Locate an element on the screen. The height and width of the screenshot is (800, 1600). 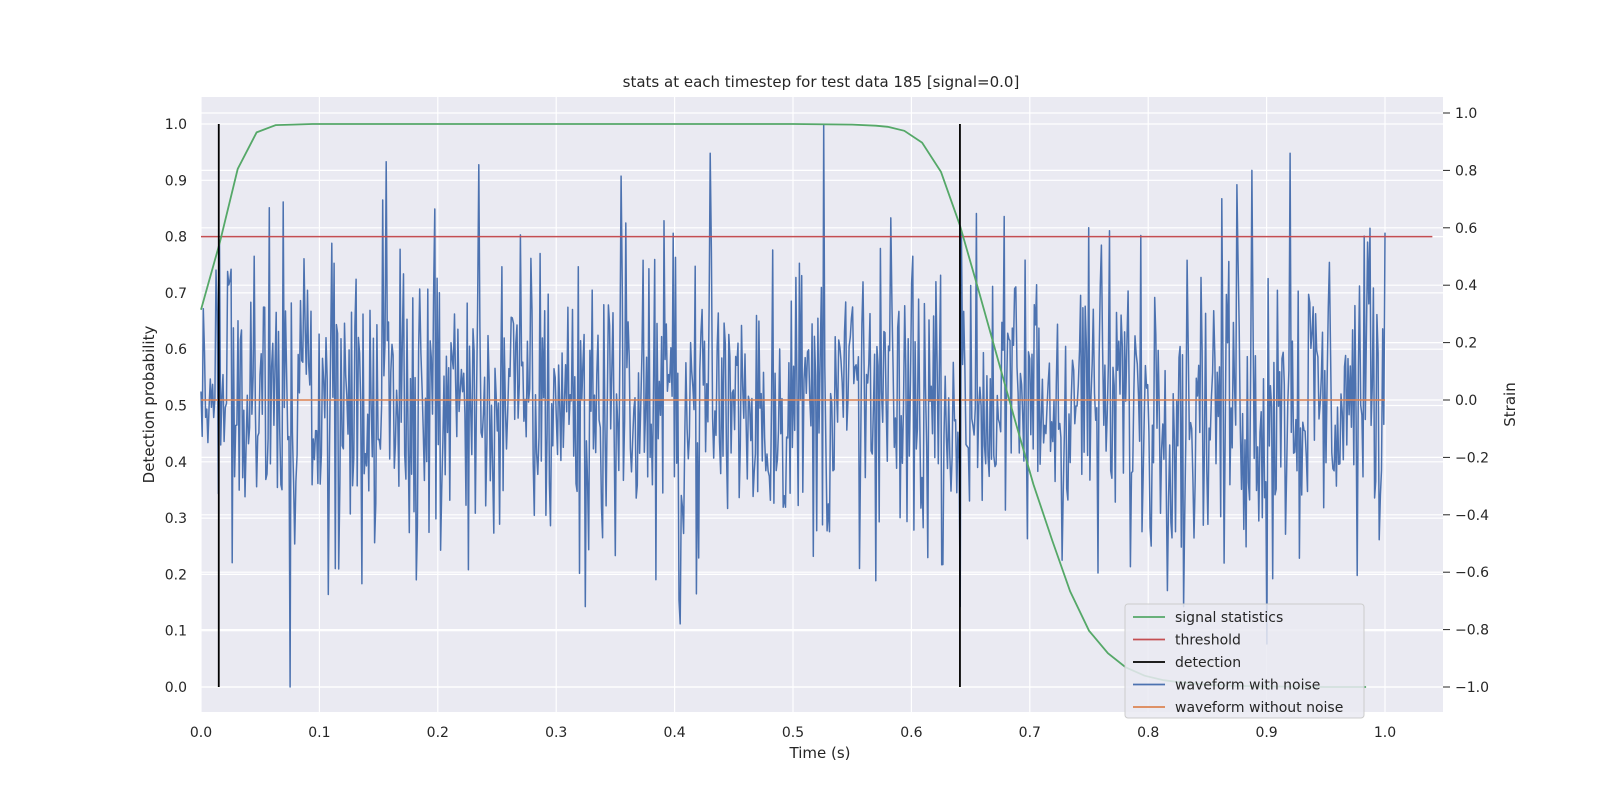
y-tick-label: 0.6 is located at coordinates (176, 350).